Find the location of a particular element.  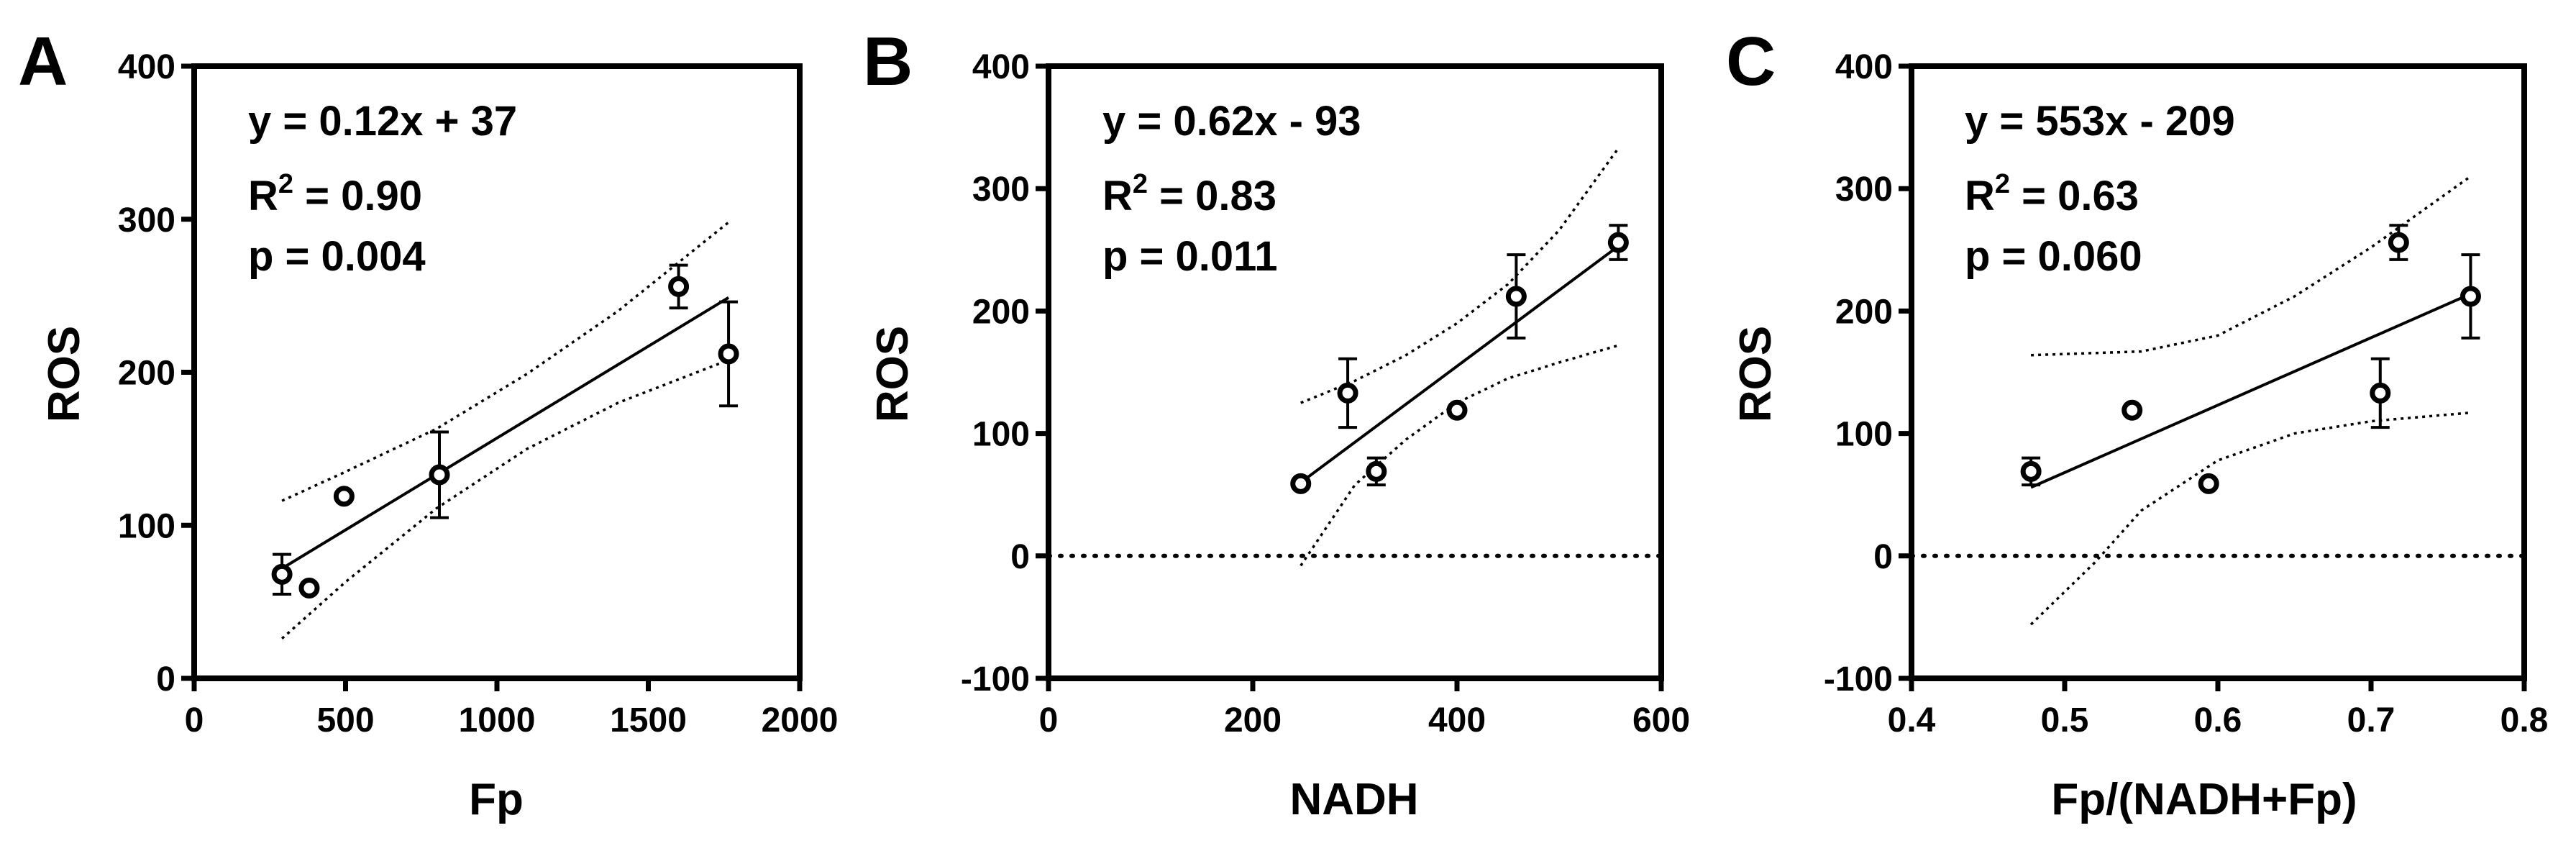

panel-b-x-tick-label: 0 is located at coordinates (1049, 720).